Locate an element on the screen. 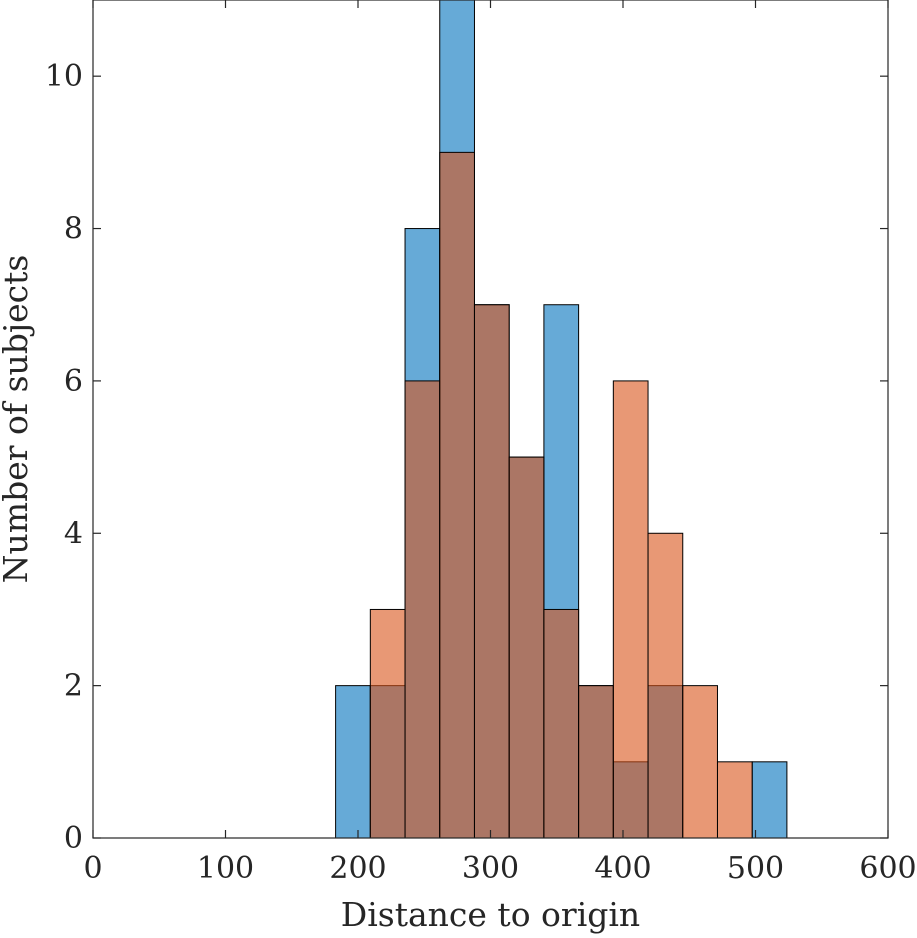 The height and width of the screenshot is (938, 917). y-tick-label: 0 is located at coordinates (73, 838).